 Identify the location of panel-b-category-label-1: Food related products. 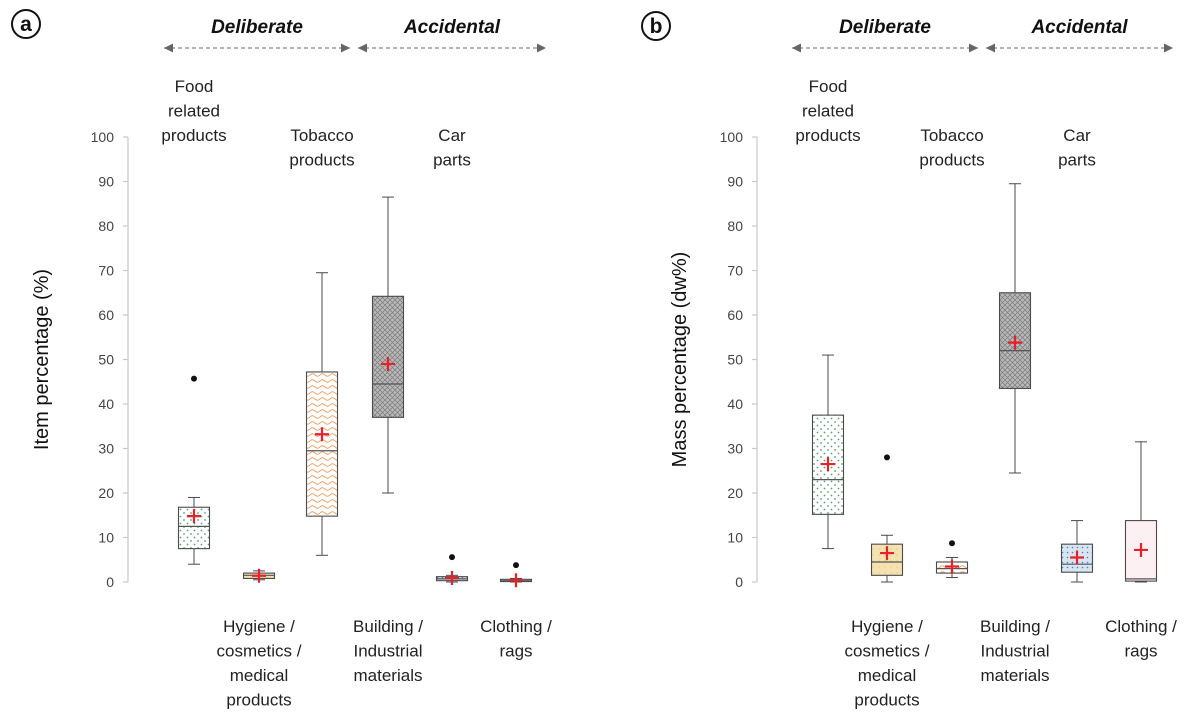
(827, 111).